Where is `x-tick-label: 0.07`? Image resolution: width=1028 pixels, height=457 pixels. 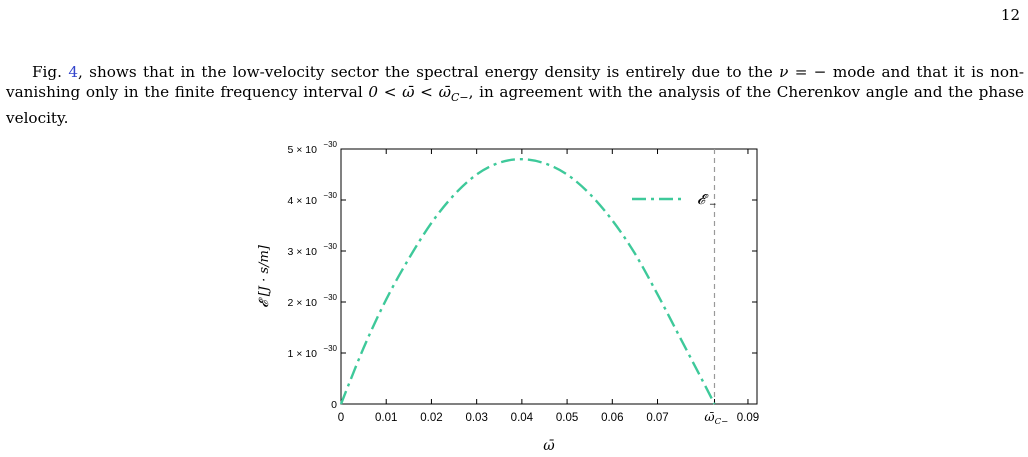 x-tick-label: 0.07 is located at coordinates (657, 418).